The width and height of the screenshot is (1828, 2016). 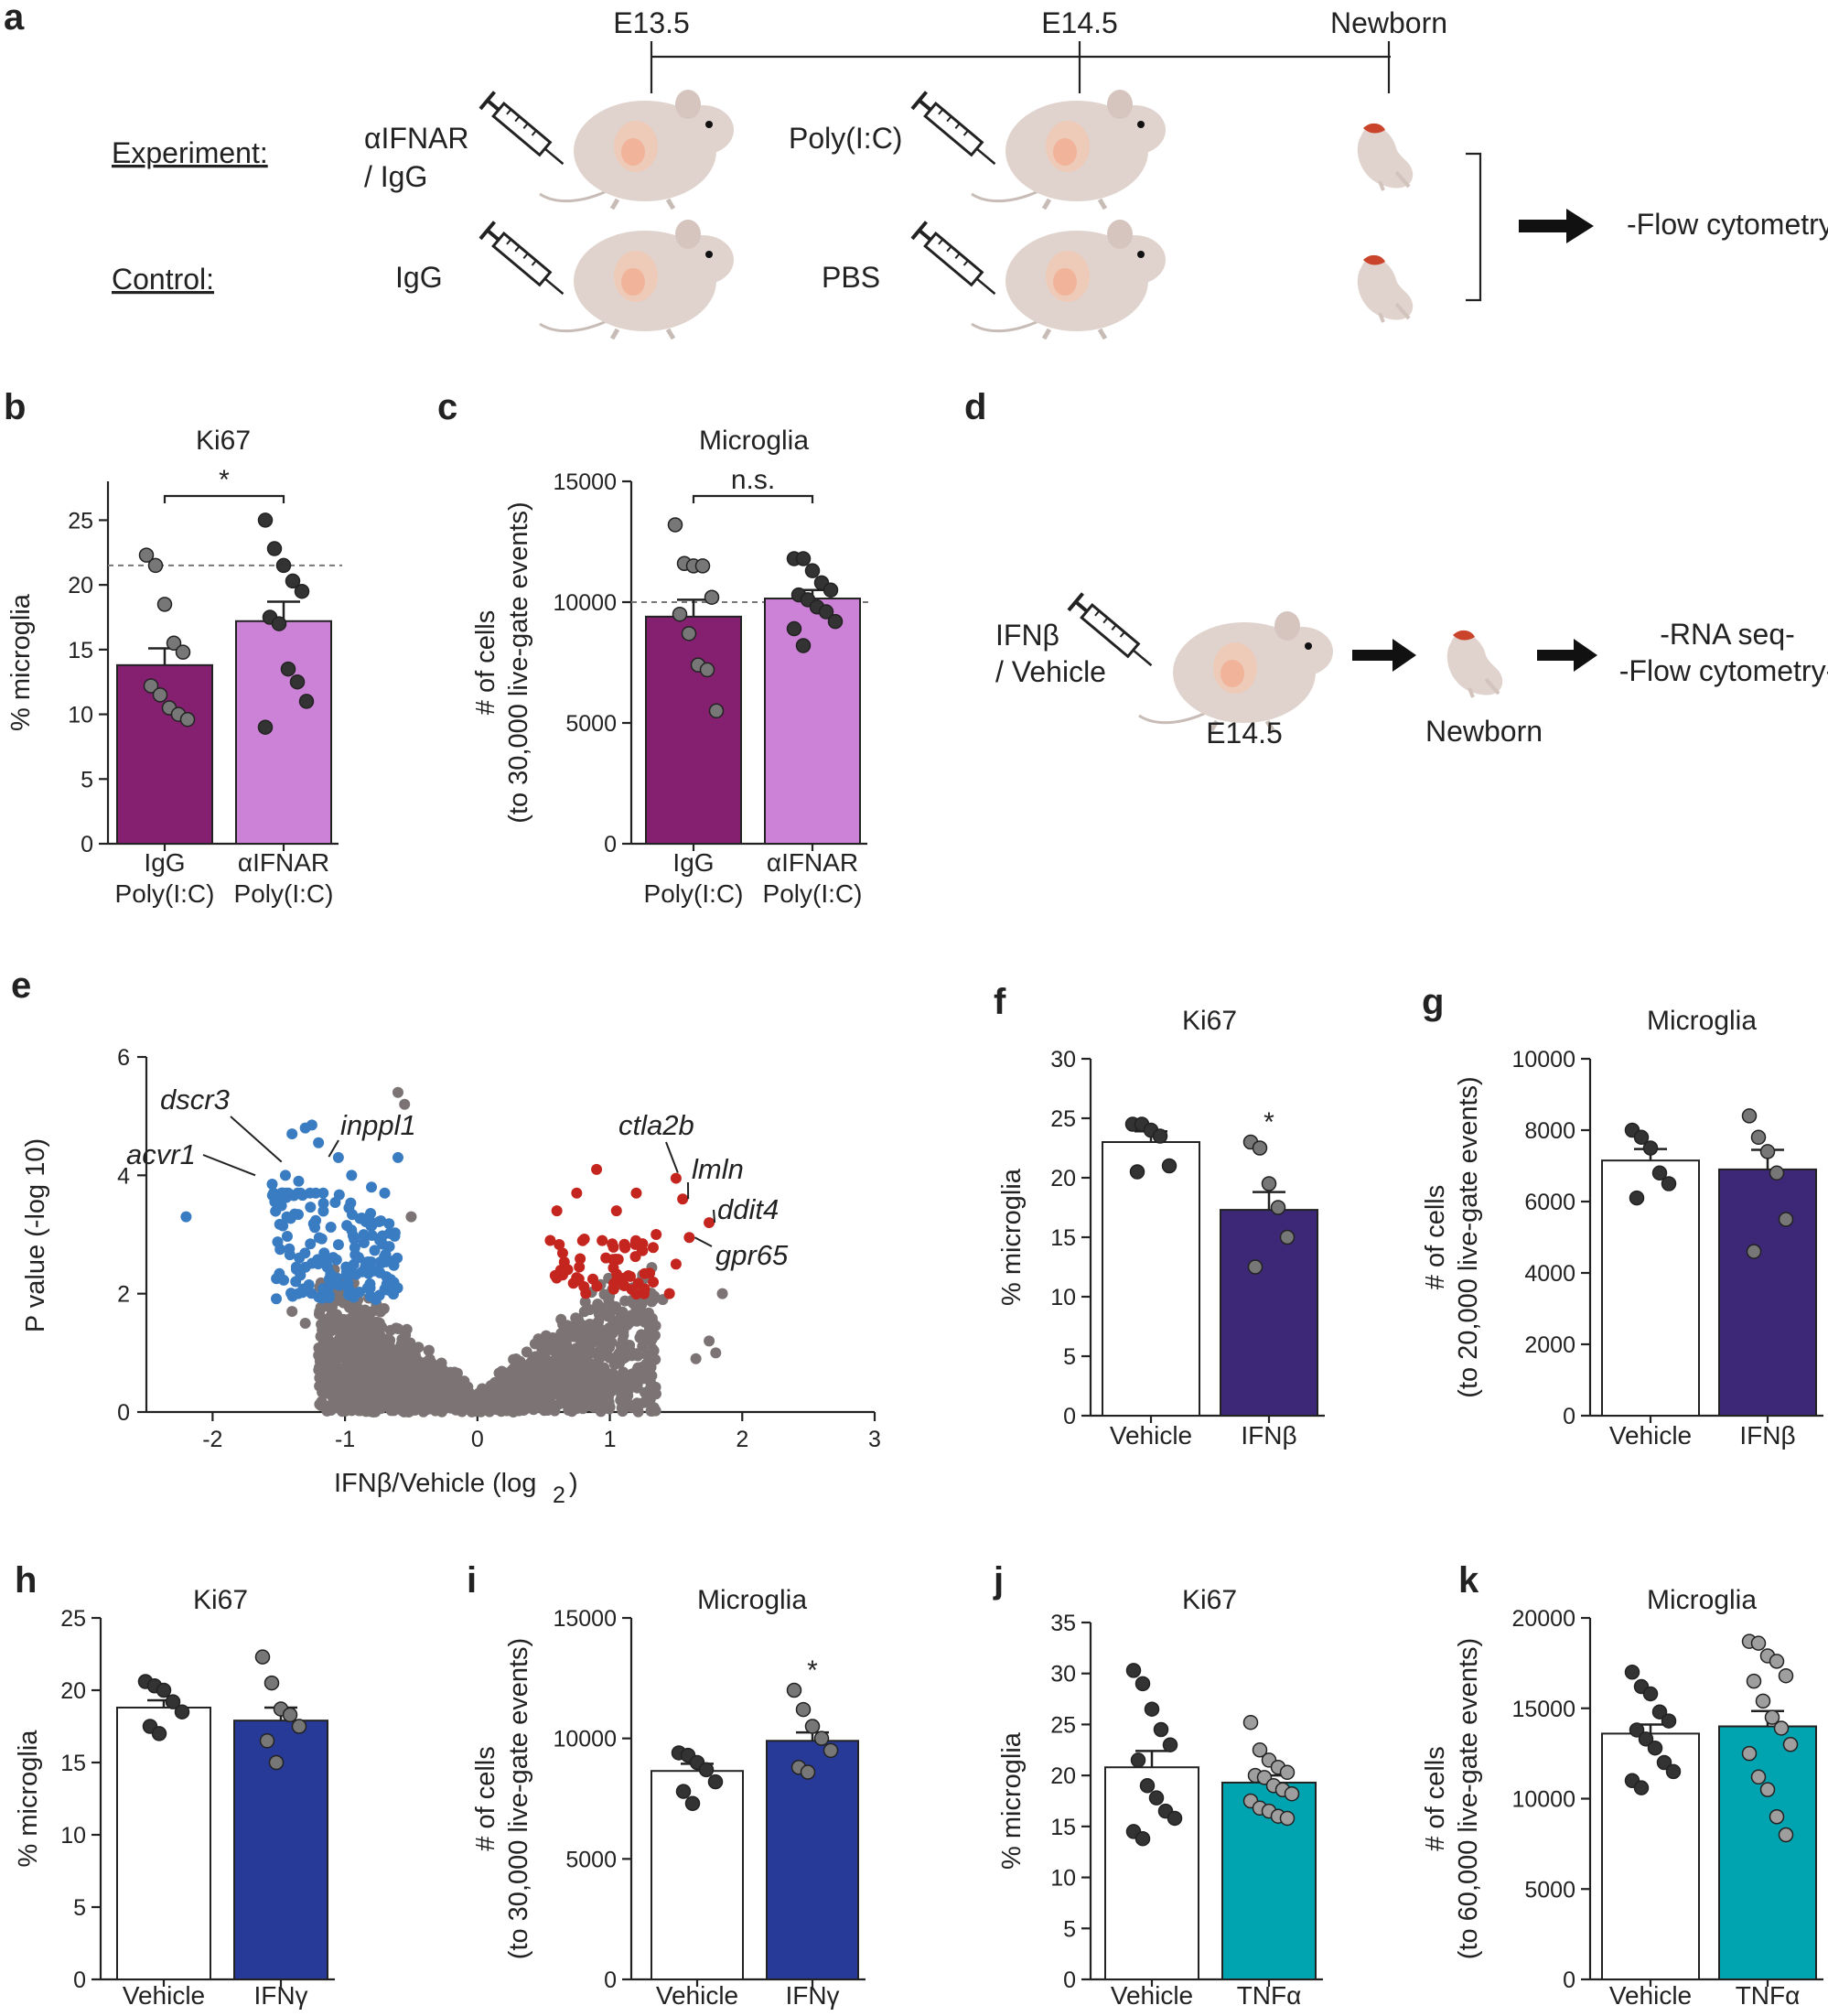 What do you see at coordinates (1069, 1357) in the screenshot?
I see `y-tick-label: 5` at bounding box center [1069, 1357].